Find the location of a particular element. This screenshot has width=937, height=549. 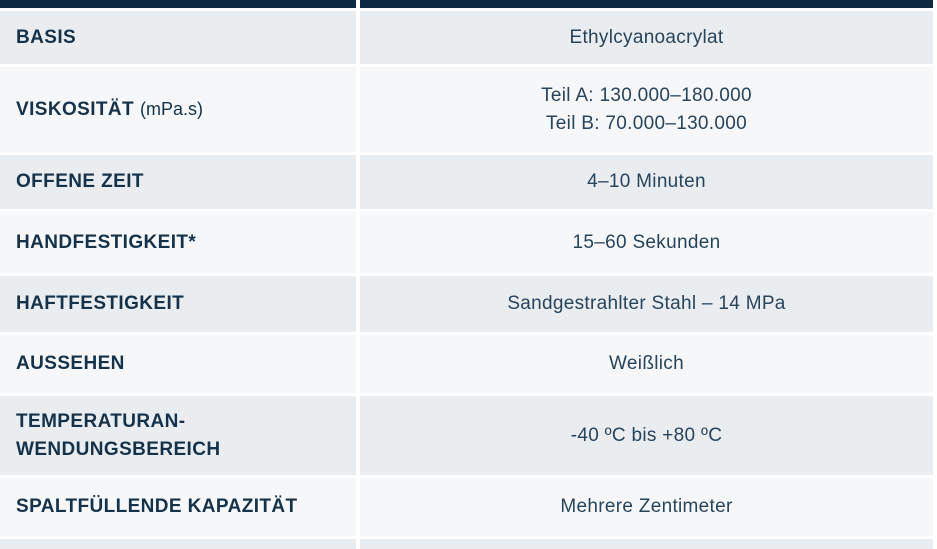

spec-label-cell: BASIS is located at coordinates (178, 37).